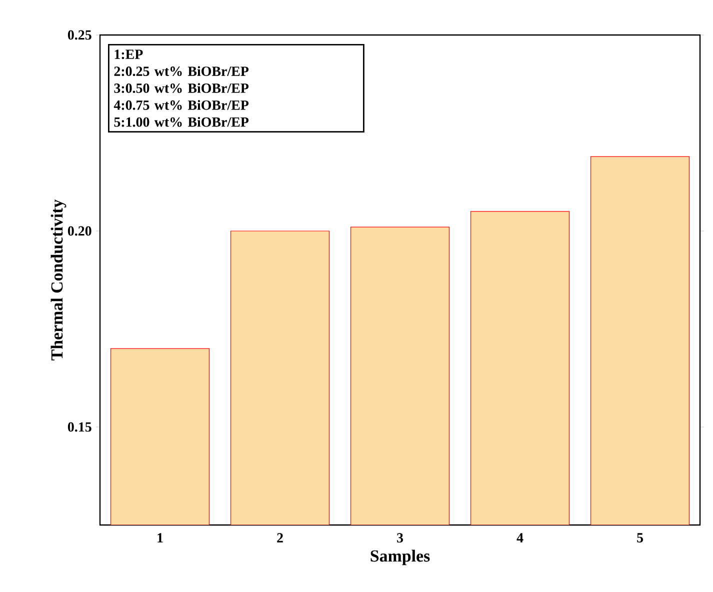 The image size is (713, 592). I want to click on x-tick-label: 4, so click(520, 537).